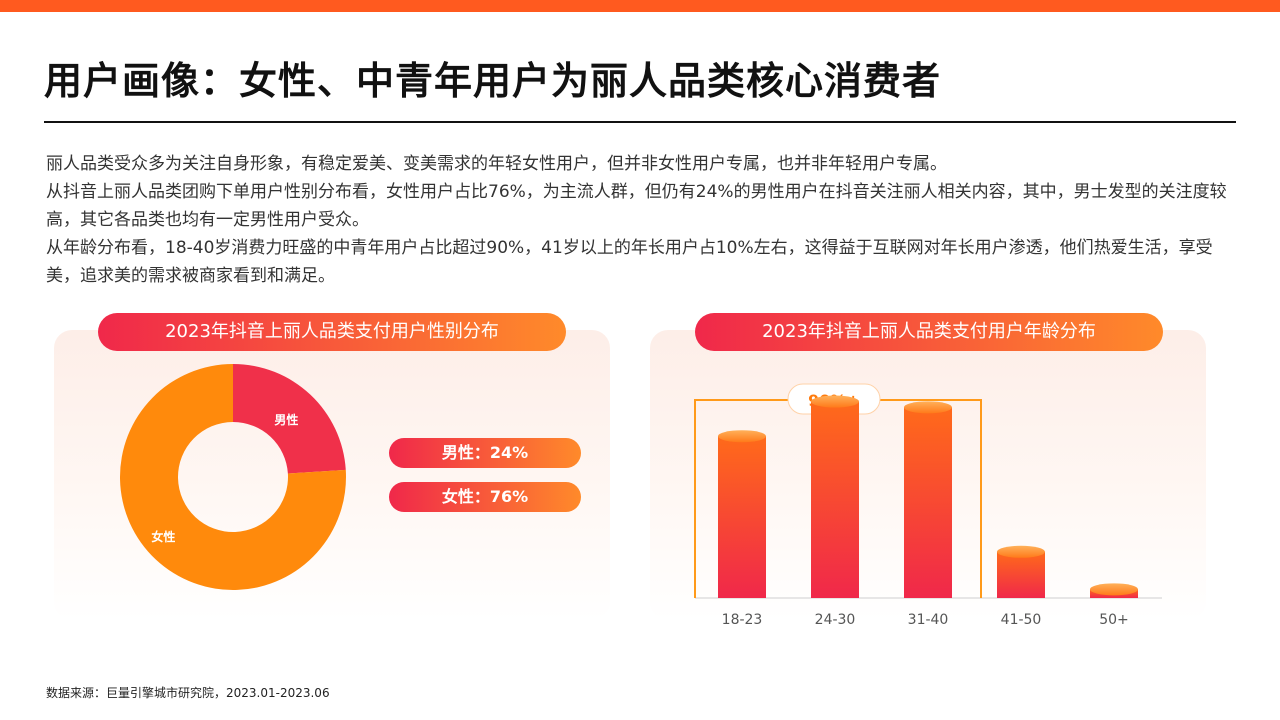  Describe the element at coordinates (332, 332) in the screenshot. I see `gender-chart-title: 2023年抖音上丽人品类支付用户性别分布` at that location.